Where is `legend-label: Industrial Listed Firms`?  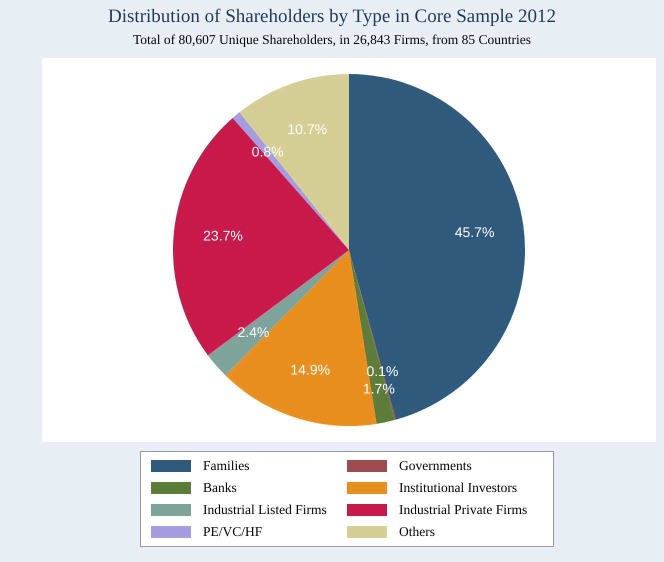
legend-label: Industrial Listed Firms is located at coordinates (265, 510).